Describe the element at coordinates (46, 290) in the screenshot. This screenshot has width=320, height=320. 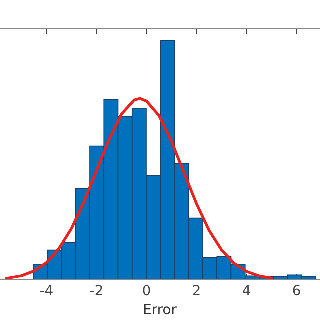
I see `x-tick-label: -4` at that location.